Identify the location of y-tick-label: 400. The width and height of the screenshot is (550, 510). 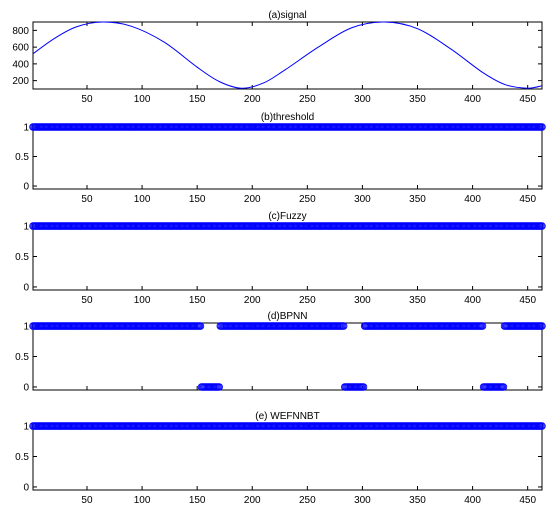
(20, 64).